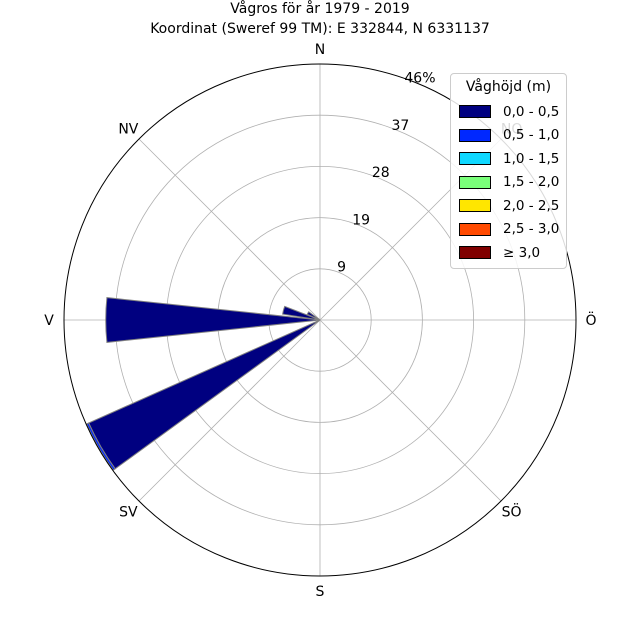 This screenshot has height=640, width=640. What do you see at coordinates (531, 229) in the screenshot?
I see `legend-label: 2,5 - 3,0` at bounding box center [531, 229].